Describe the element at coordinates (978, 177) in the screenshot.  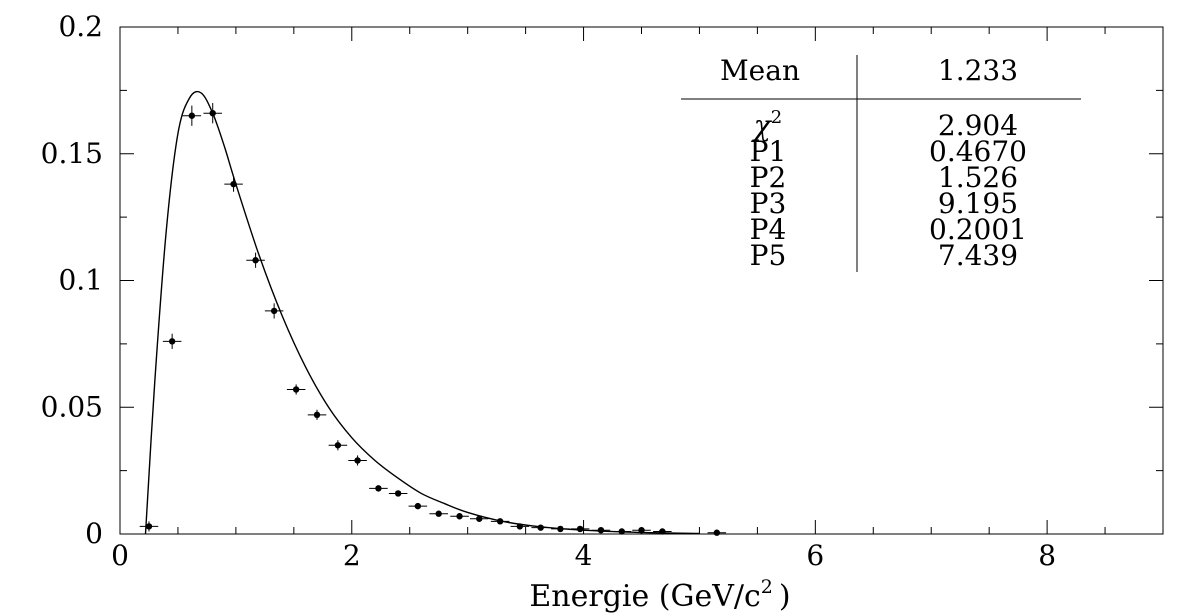
I see `stats-row-value: 1.526` at that location.